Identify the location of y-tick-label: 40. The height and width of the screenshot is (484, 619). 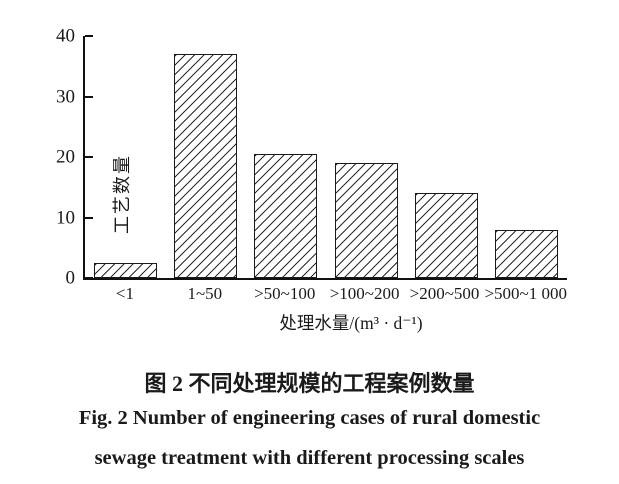
(65, 36).